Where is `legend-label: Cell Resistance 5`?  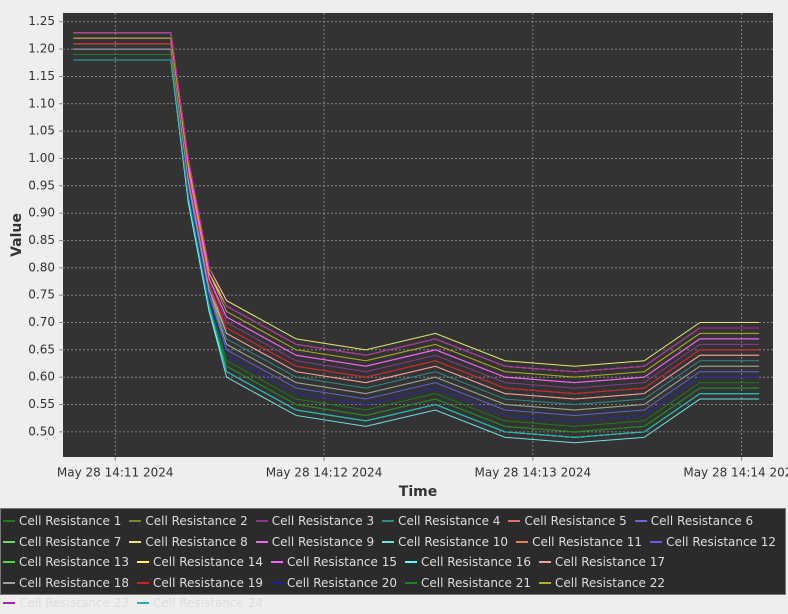 legend-label: Cell Resistance 5 is located at coordinates (575, 521).